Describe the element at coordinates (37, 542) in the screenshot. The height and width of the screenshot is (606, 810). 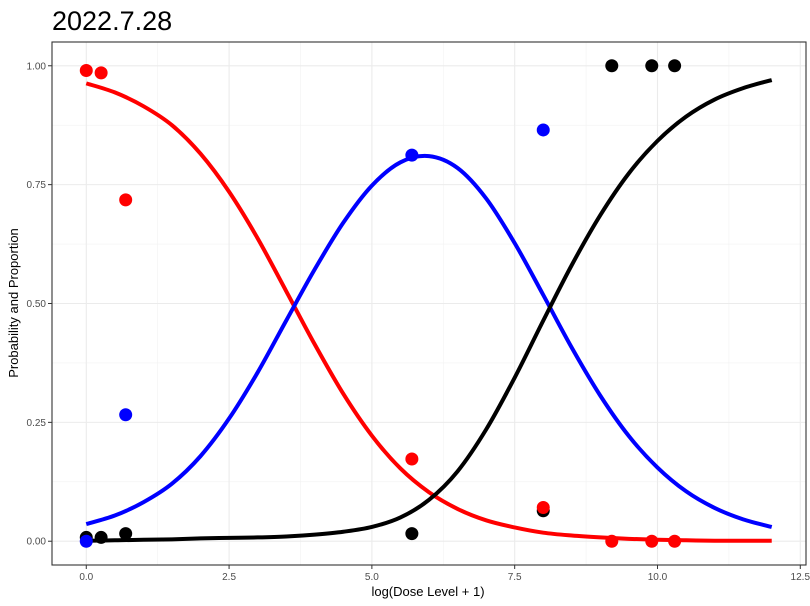
I see `y-tick-label: 0.00` at that location.